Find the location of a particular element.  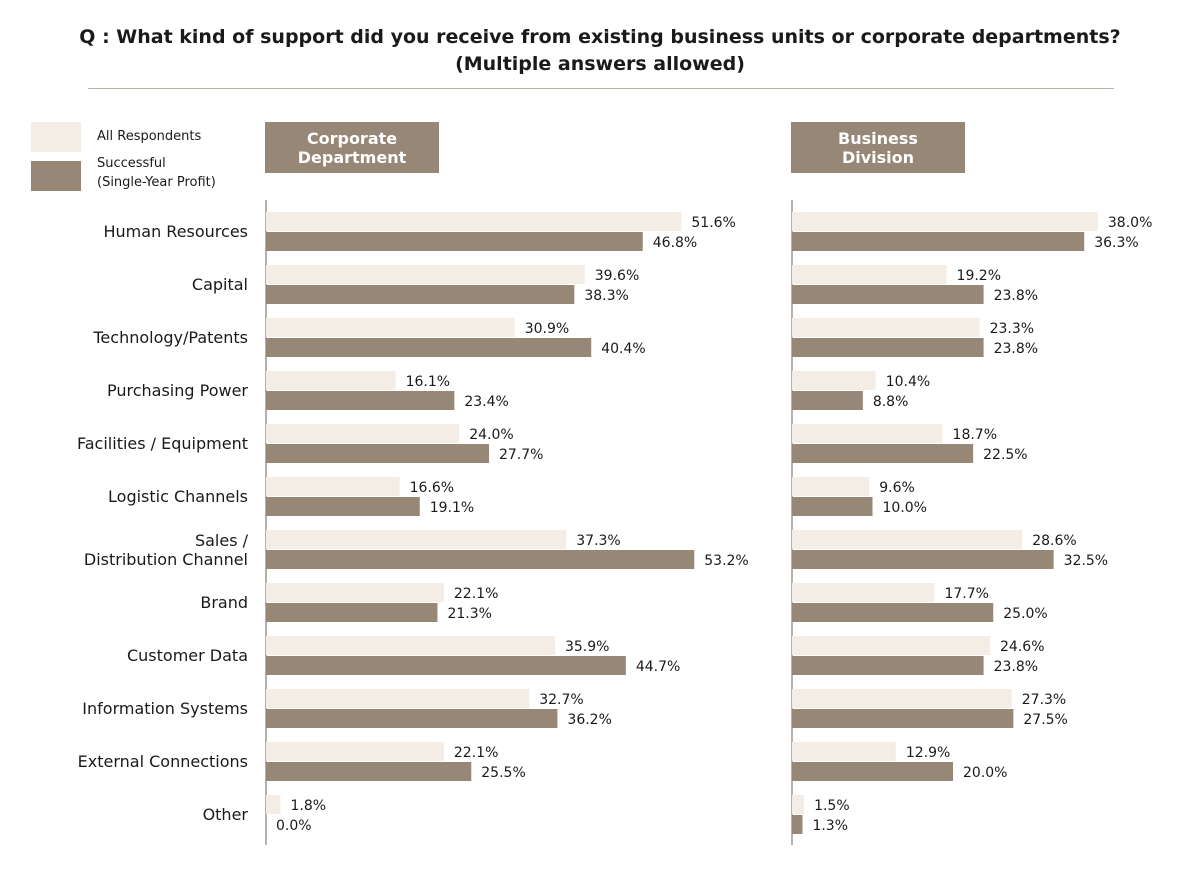

bar-value-label: 40.4% is located at coordinates (623, 349).